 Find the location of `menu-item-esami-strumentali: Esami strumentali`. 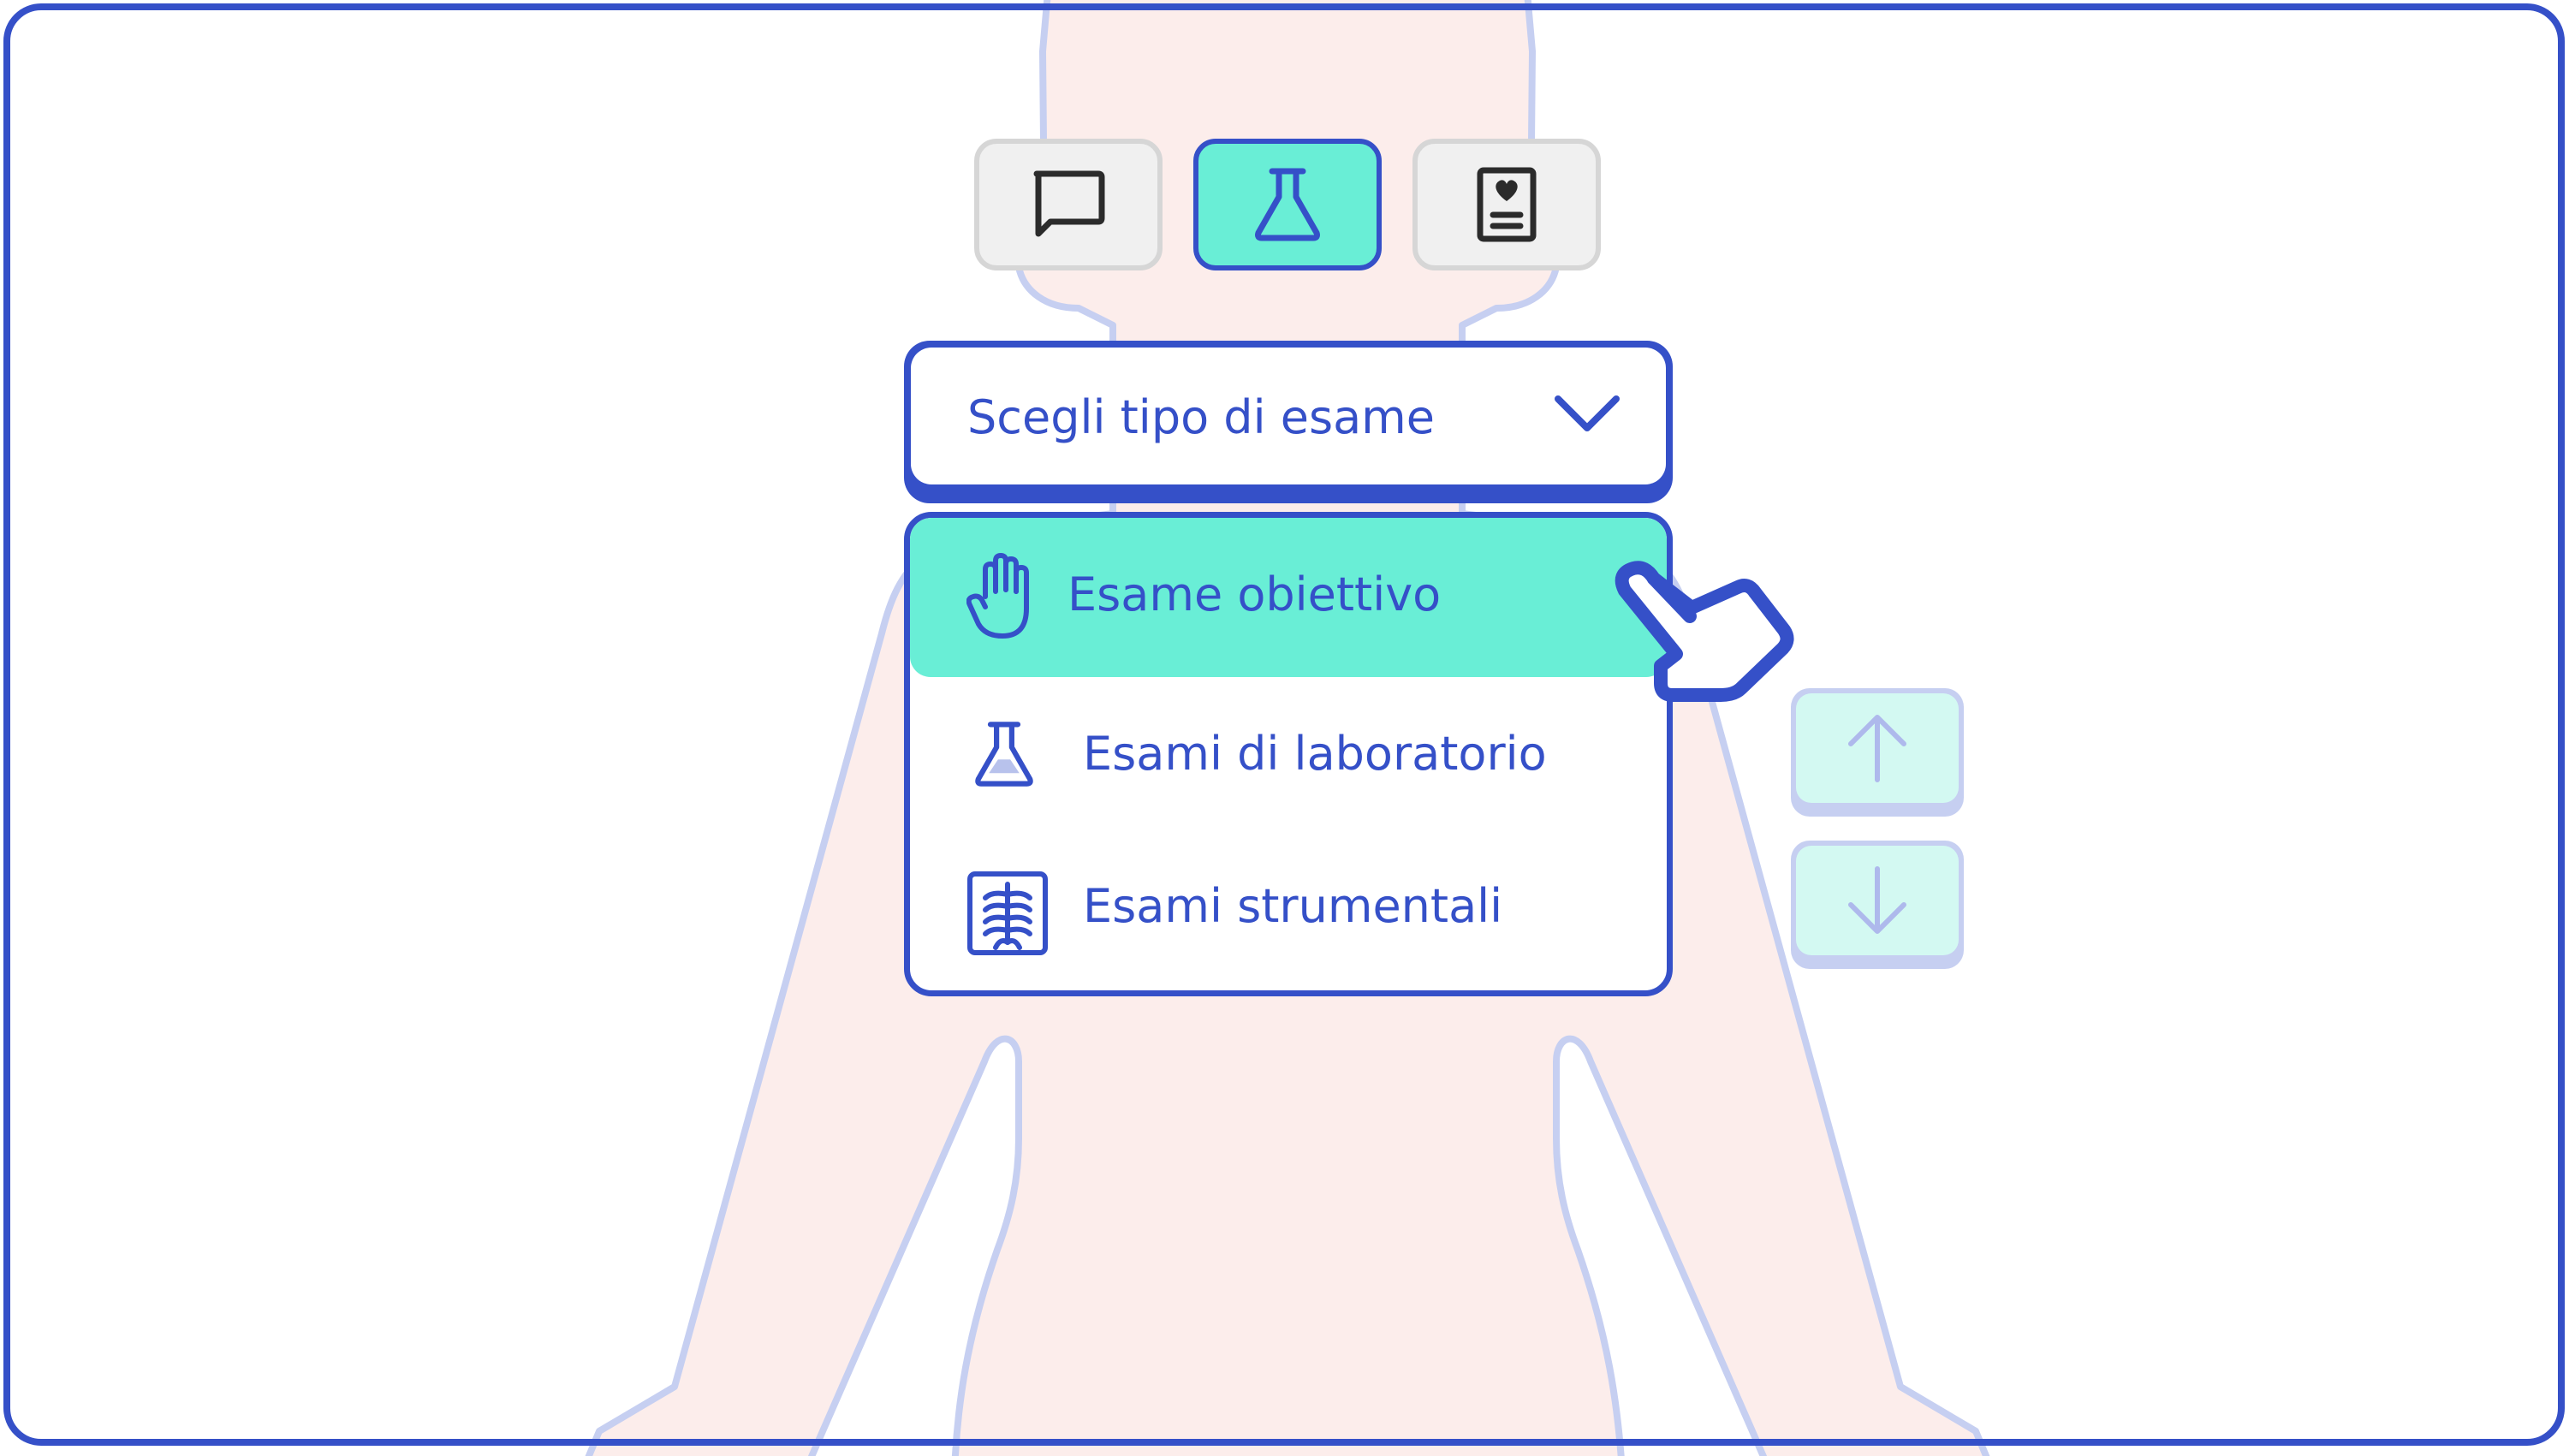

menu-item-esami-strumentali: Esami strumentali is located at coordinates (1289, 912).